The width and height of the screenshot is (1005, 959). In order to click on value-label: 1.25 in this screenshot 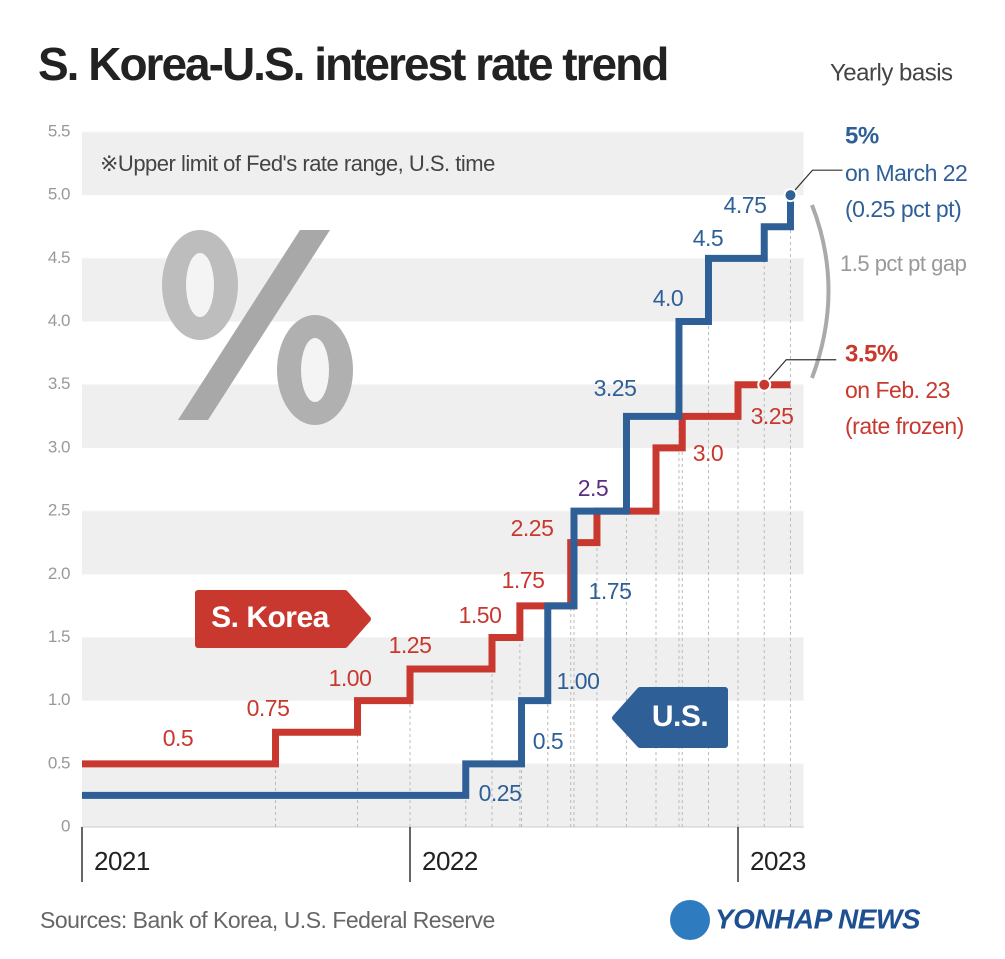, I will do `click(410, 645)`.